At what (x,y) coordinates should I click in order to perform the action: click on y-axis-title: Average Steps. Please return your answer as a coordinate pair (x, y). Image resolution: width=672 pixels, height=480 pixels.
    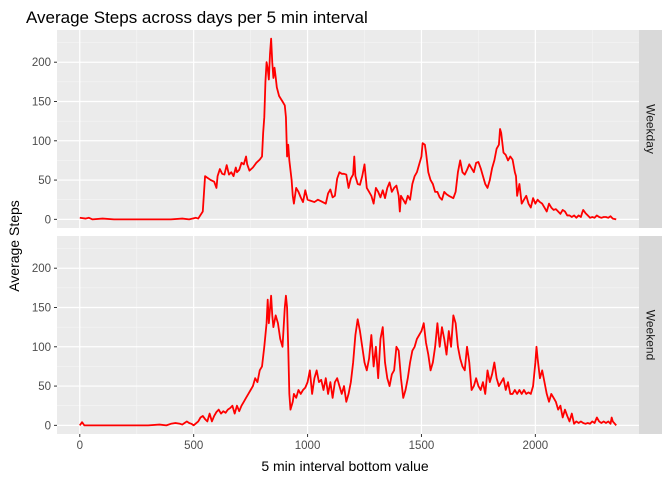
    Looking at the image, I should click on (14, 246).